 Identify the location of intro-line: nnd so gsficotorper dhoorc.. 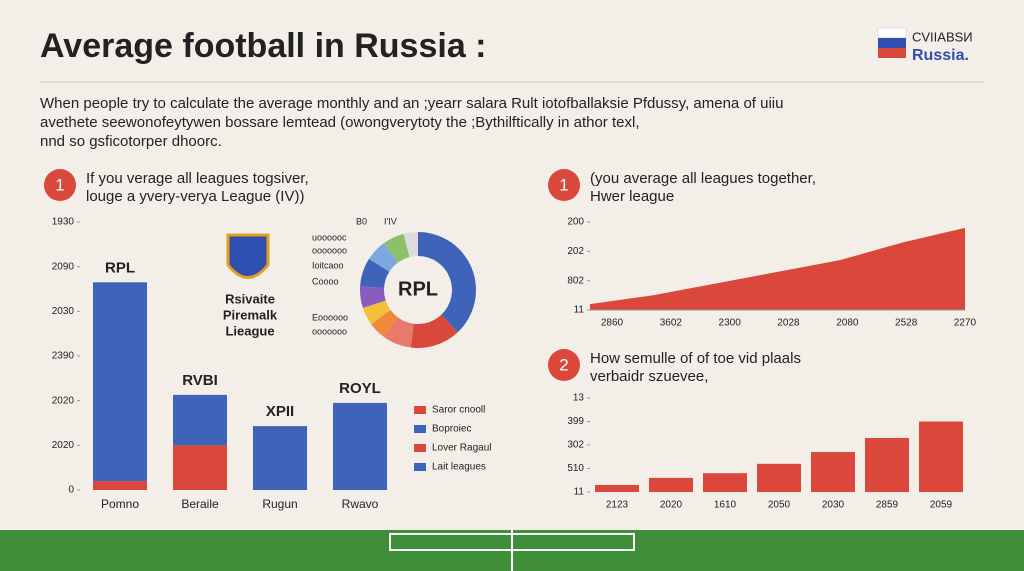
(131, 141).